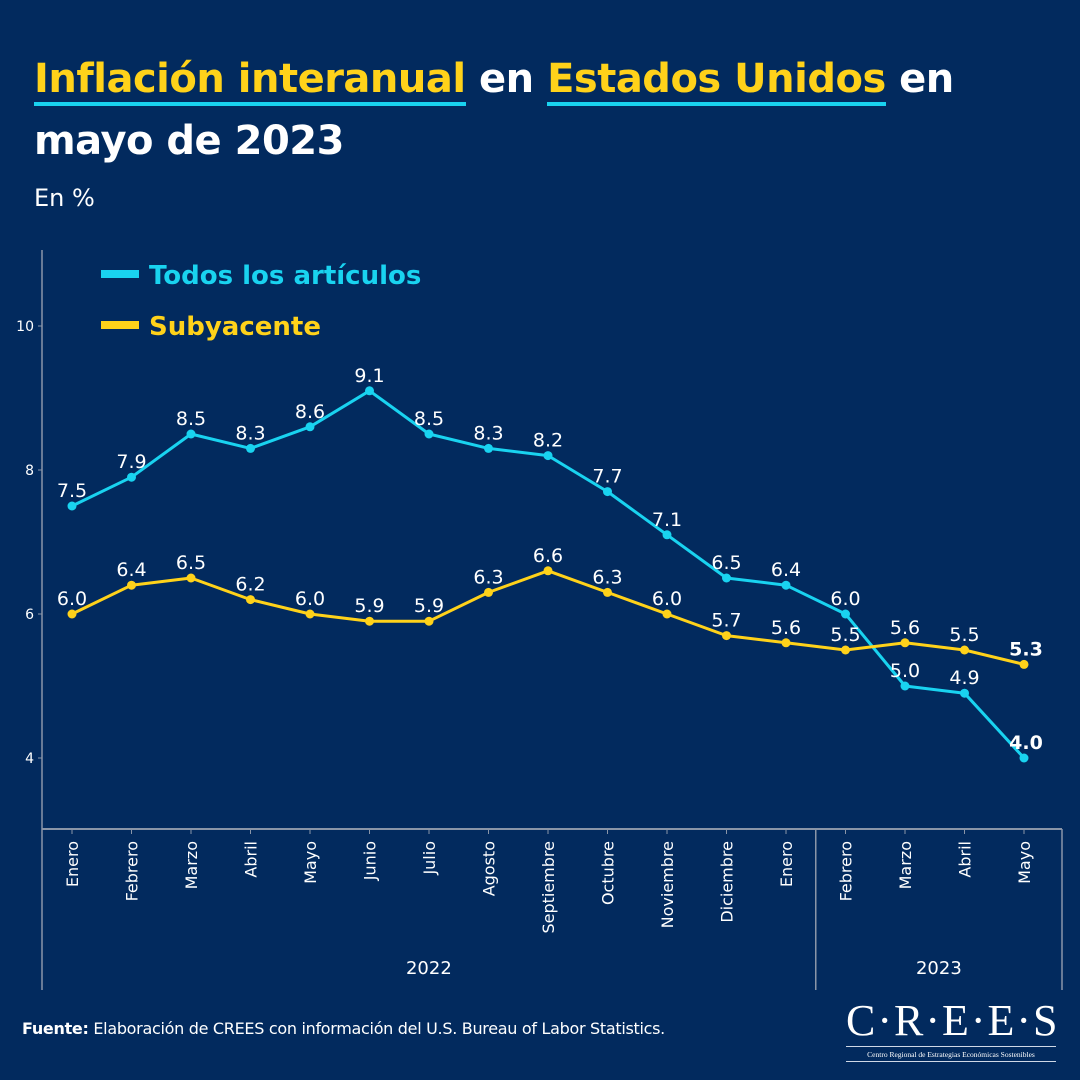 The width and height of the screenshot is (1080, 1080). I want to click on y-tick-label: 10, so click(25, 327).